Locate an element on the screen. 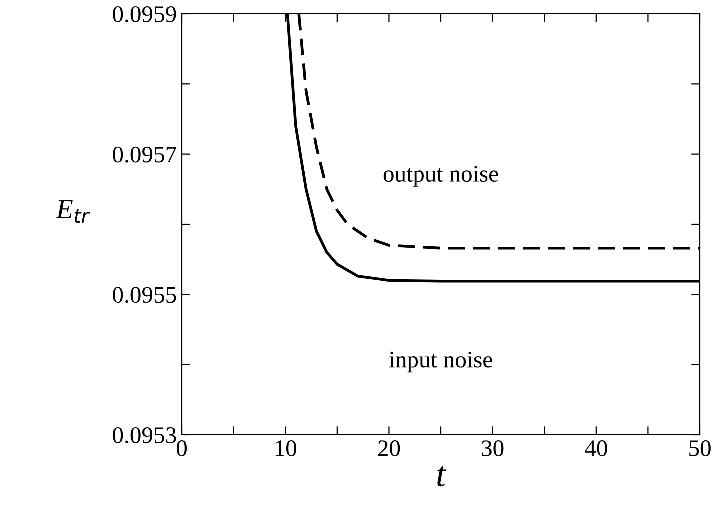 The image size is (717, 517). y-tick-label: 0.0953 is located at coordinates (144, 435).